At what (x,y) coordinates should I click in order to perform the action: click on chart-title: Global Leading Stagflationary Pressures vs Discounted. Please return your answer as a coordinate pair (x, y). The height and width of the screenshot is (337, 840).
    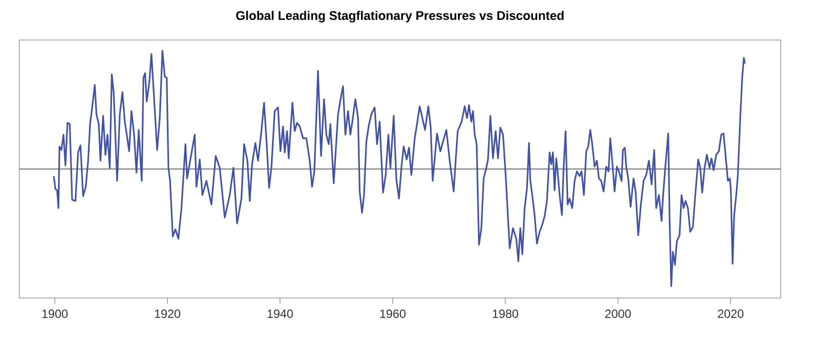
    Looking at the image, I should click on (400, 16).